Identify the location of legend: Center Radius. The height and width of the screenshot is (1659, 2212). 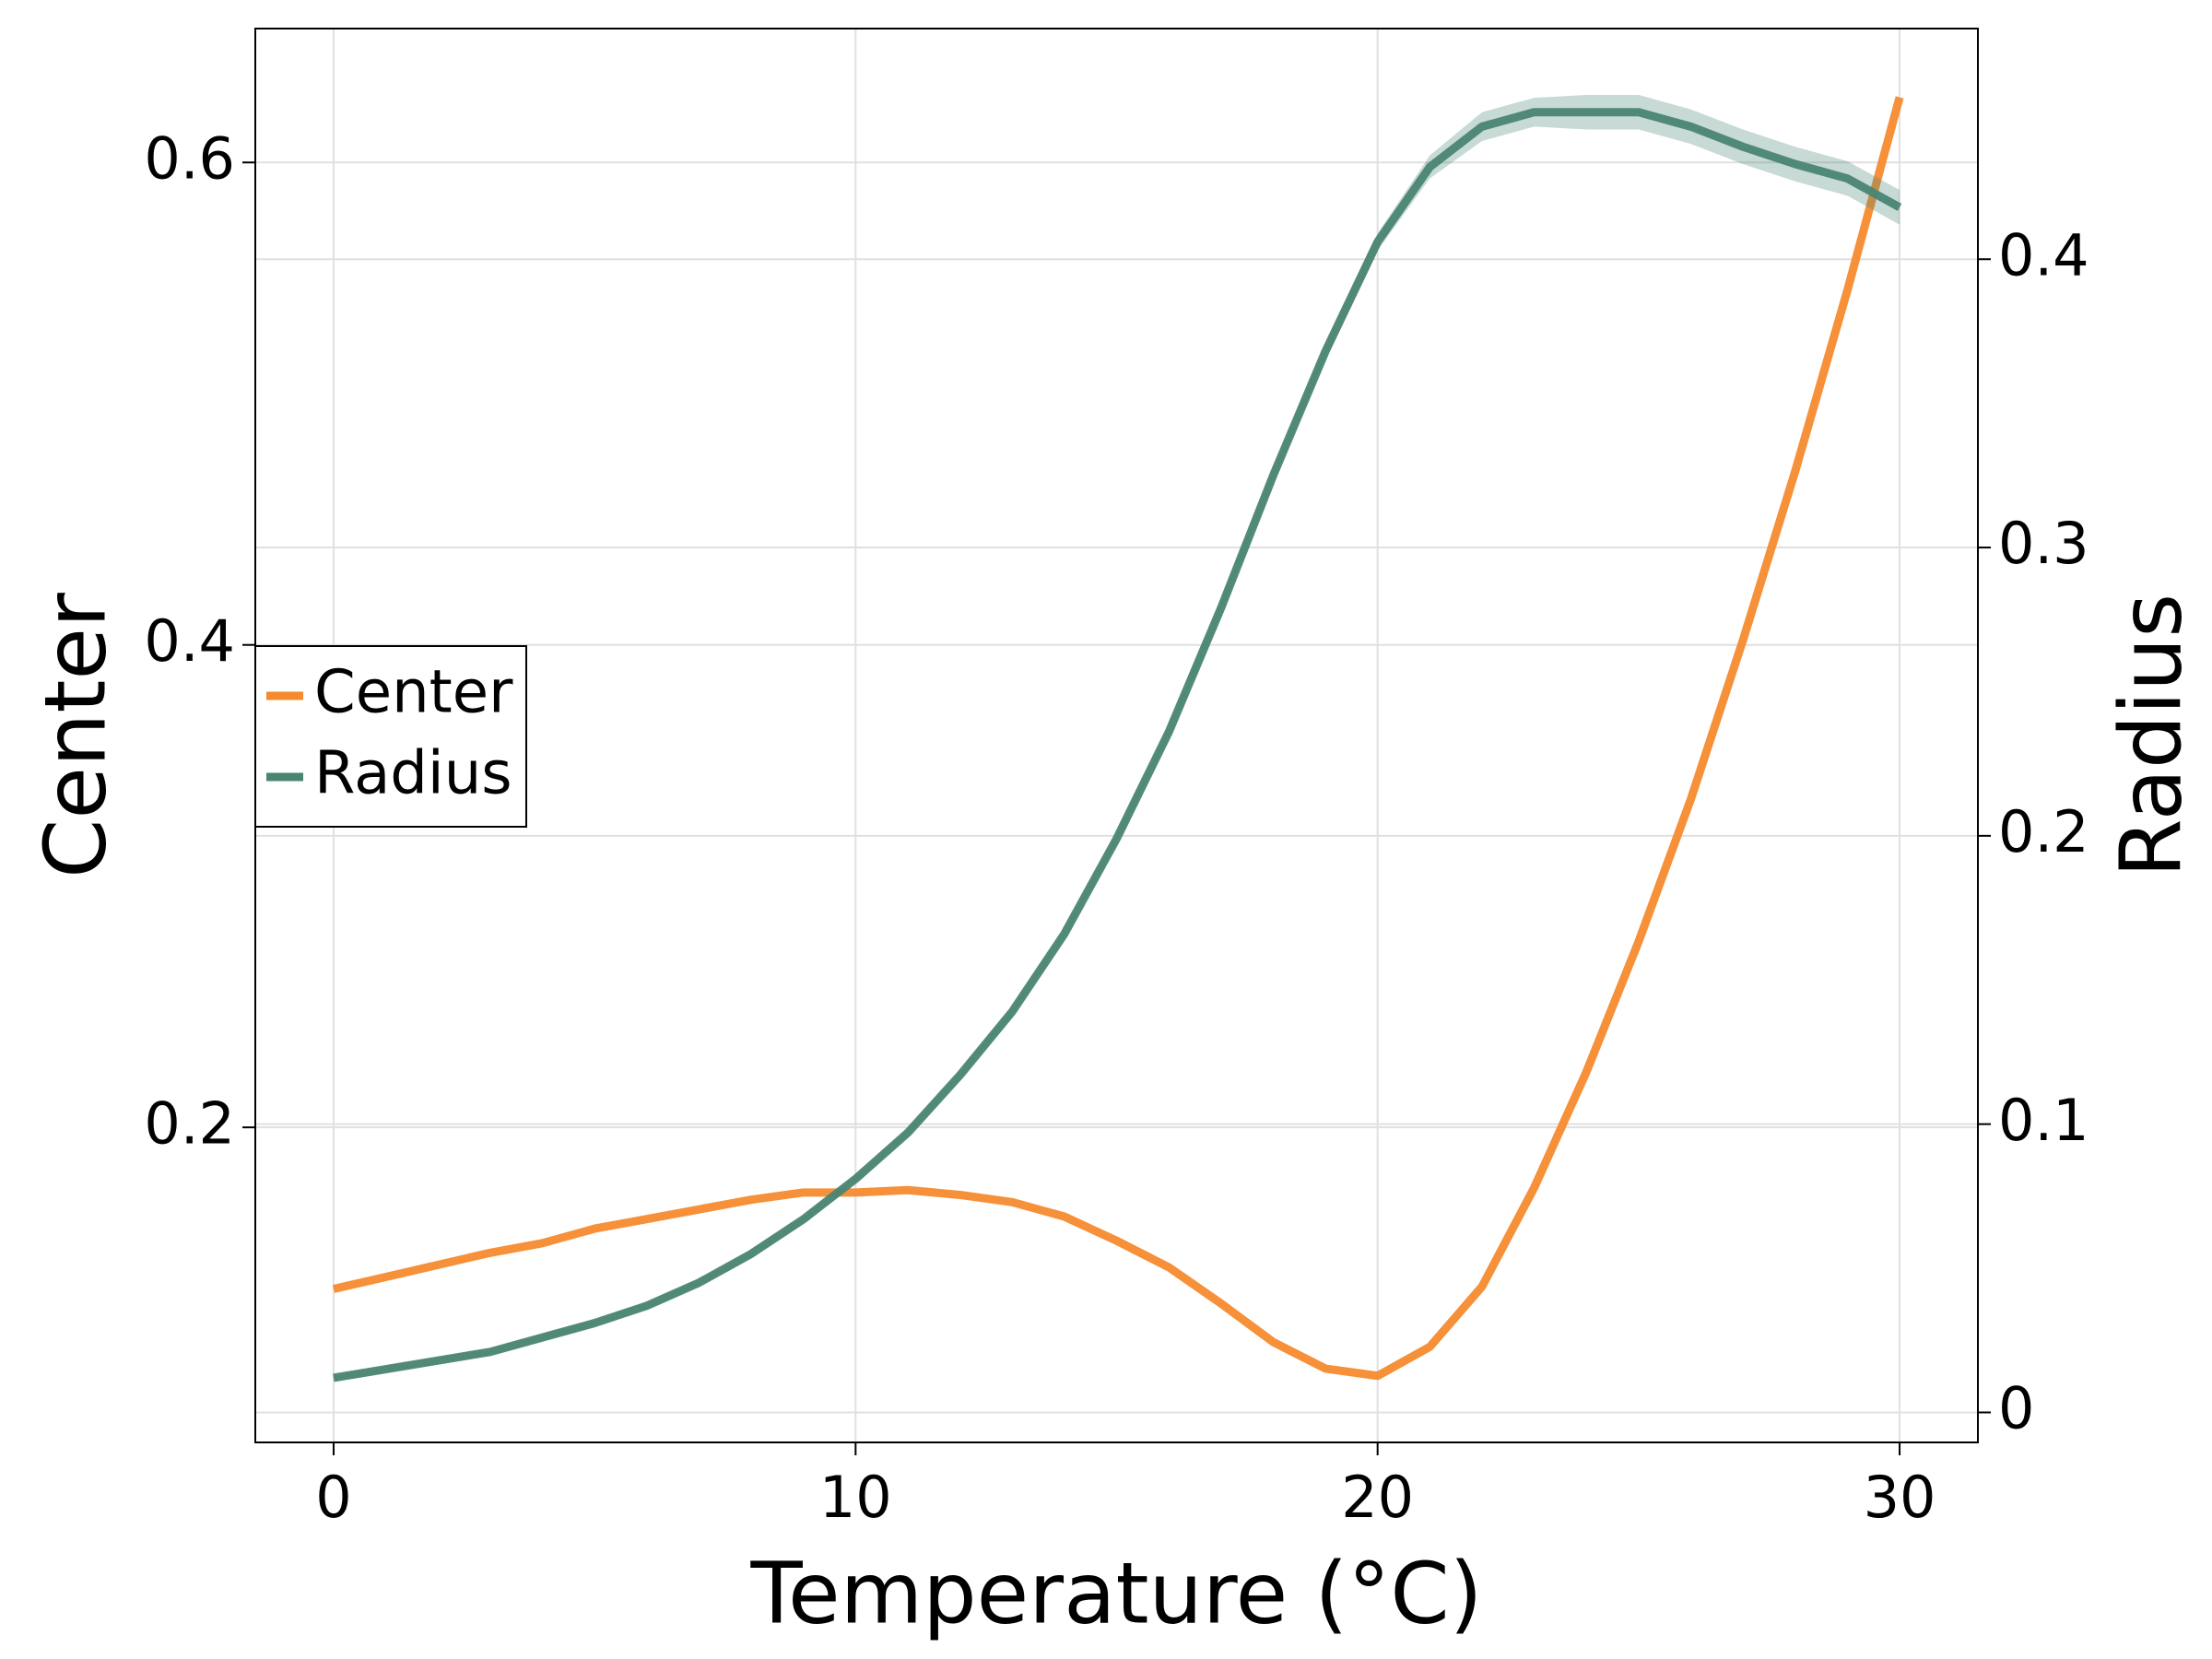
(390, 736).